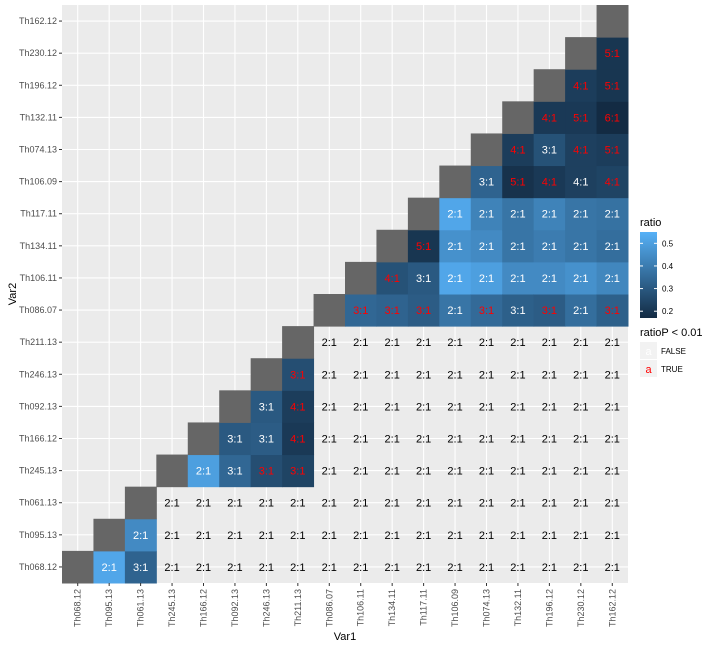 This screenshot has height=648, width=720. I want to click on y-tick-label: Th134.11, so click(38, 246).